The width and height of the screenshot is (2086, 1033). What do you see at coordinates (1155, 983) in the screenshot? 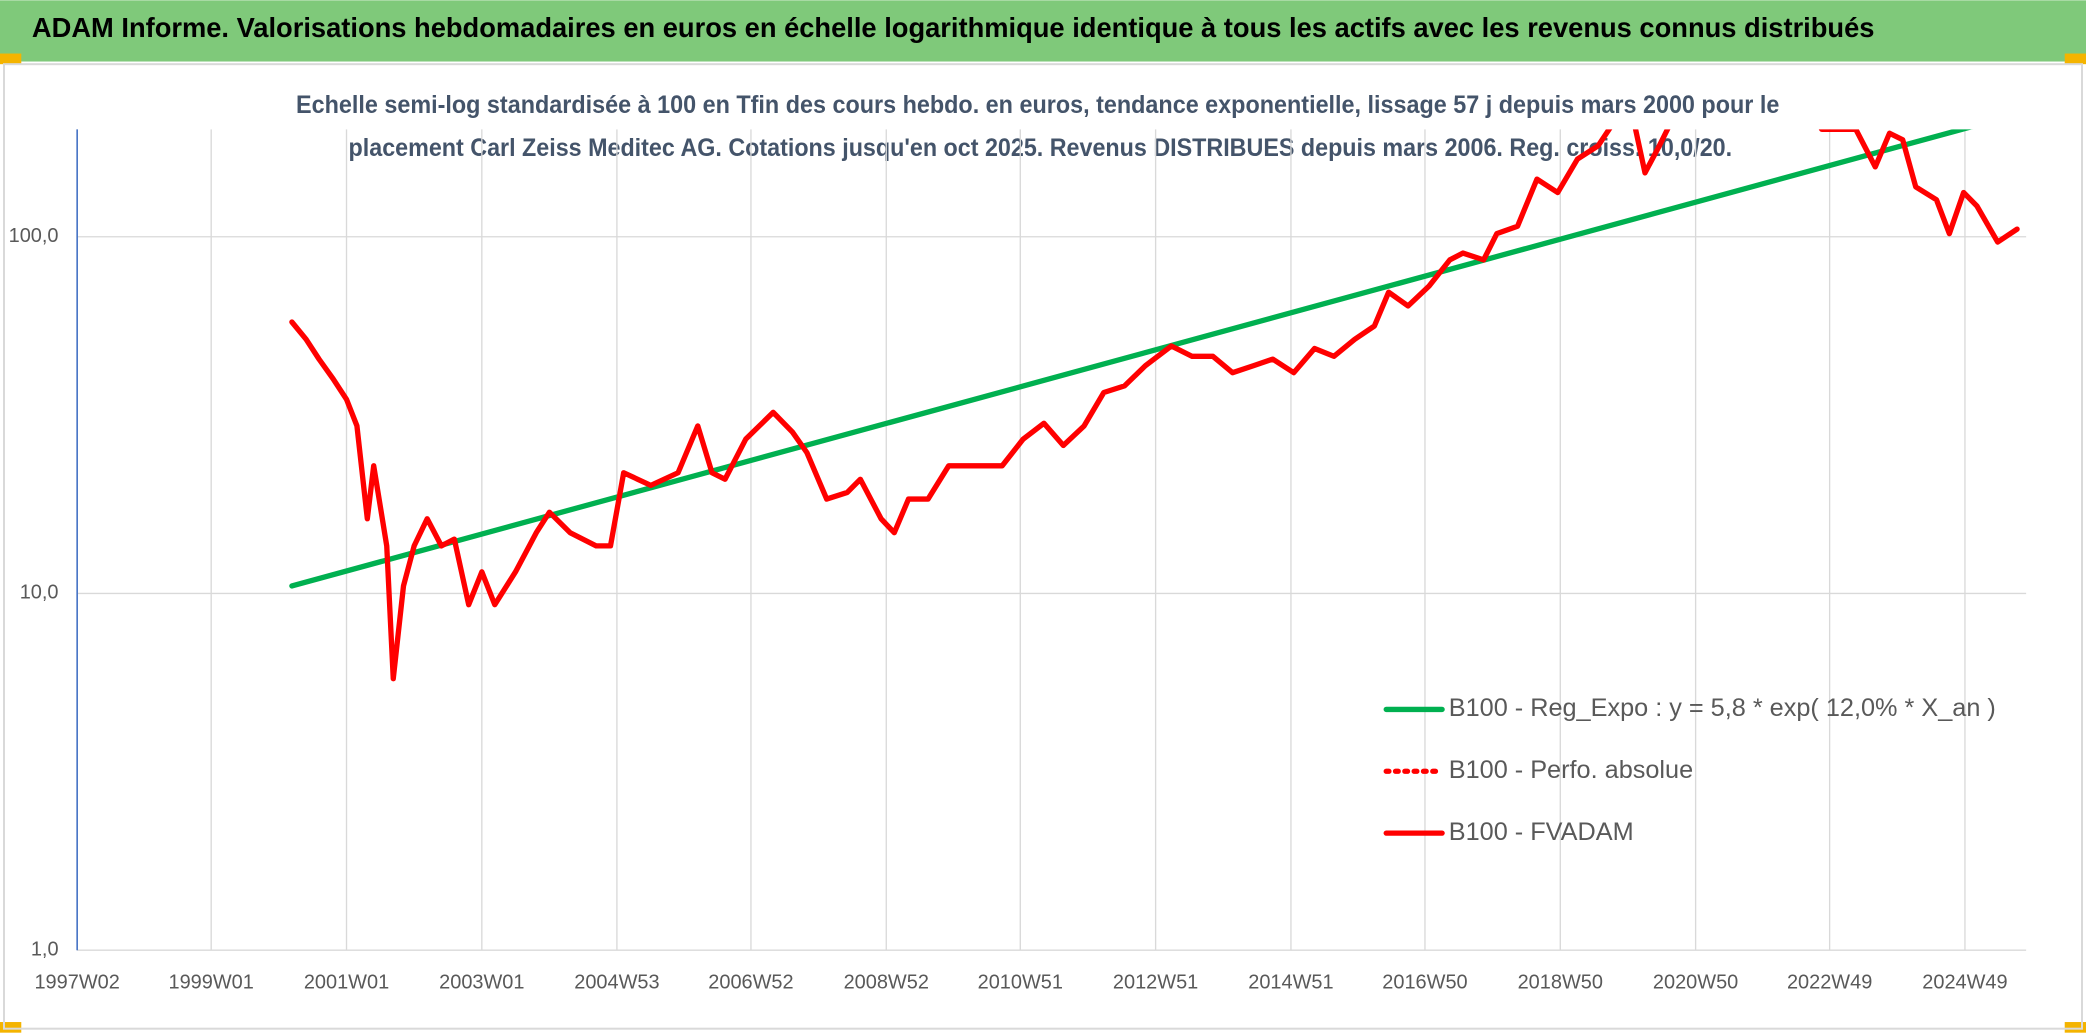
I see `x-tick-label: 2012W51` at bounding box center [1155, 983].